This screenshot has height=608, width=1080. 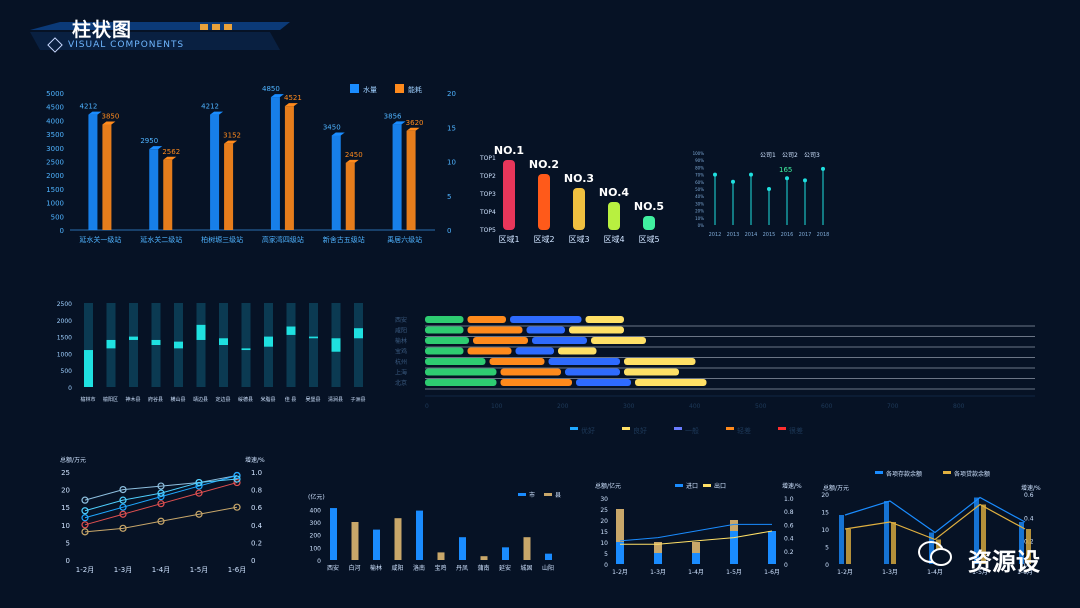 What do you see at coordinates (293, 98) in the screenshot?
I see `data-label: 4521` at bounding box center [293, 98].